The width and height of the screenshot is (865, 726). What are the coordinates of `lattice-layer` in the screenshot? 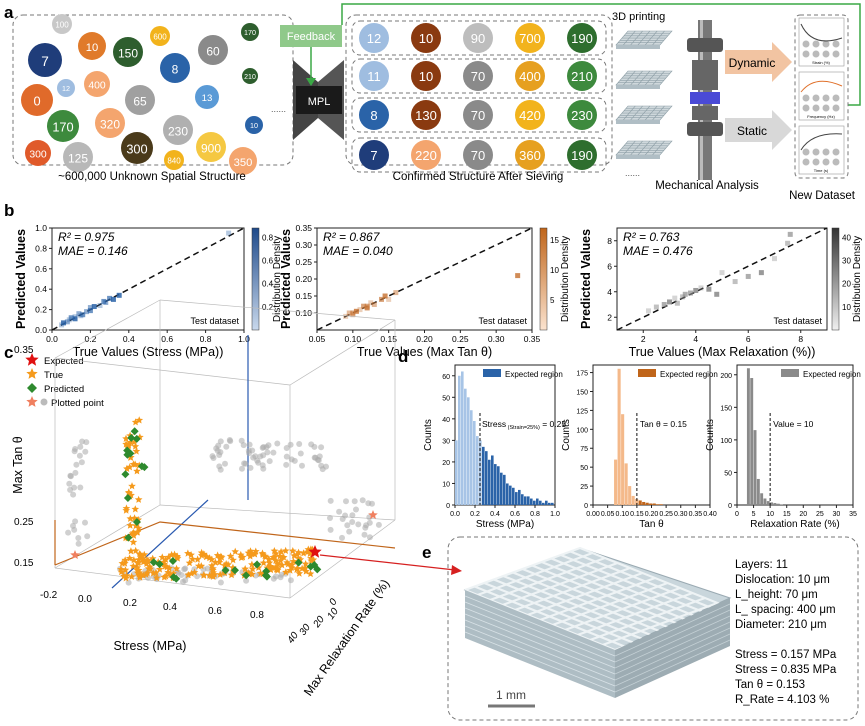 It's located at (672, 636).